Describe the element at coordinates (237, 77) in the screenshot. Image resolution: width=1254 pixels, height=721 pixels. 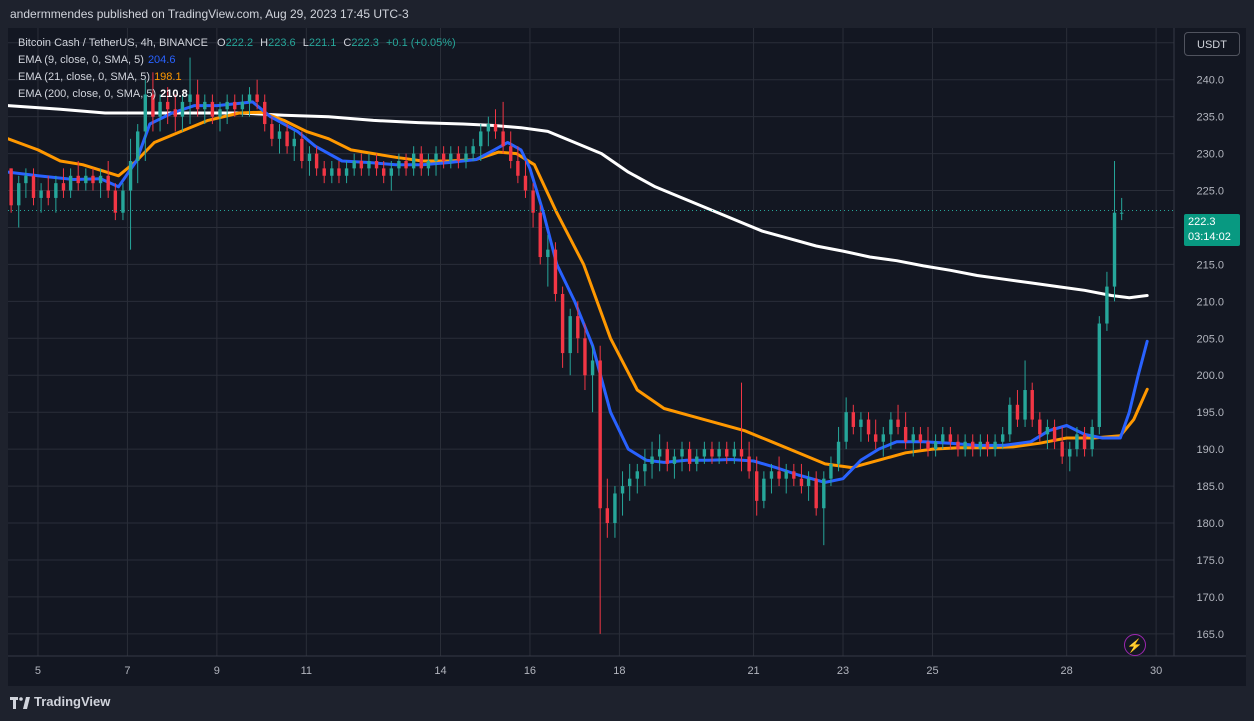
I see `ema21-row: EMA (21, close, 0, SMA, 5) 198.1` at that location.